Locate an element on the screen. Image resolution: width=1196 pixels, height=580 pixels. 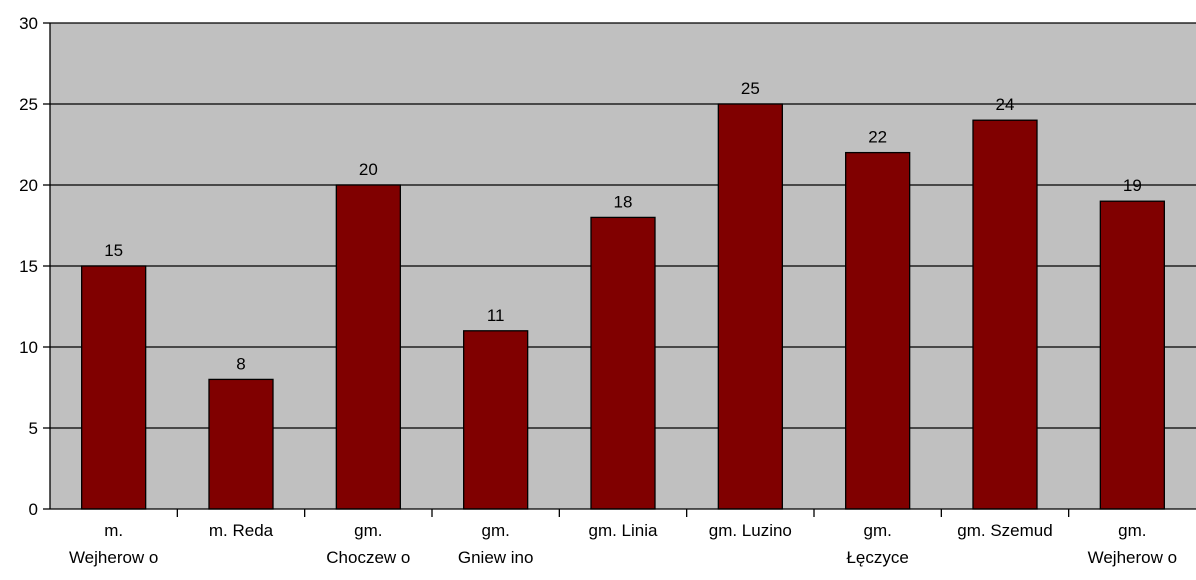
data-label: 18 is located at coordinates (623, 201).